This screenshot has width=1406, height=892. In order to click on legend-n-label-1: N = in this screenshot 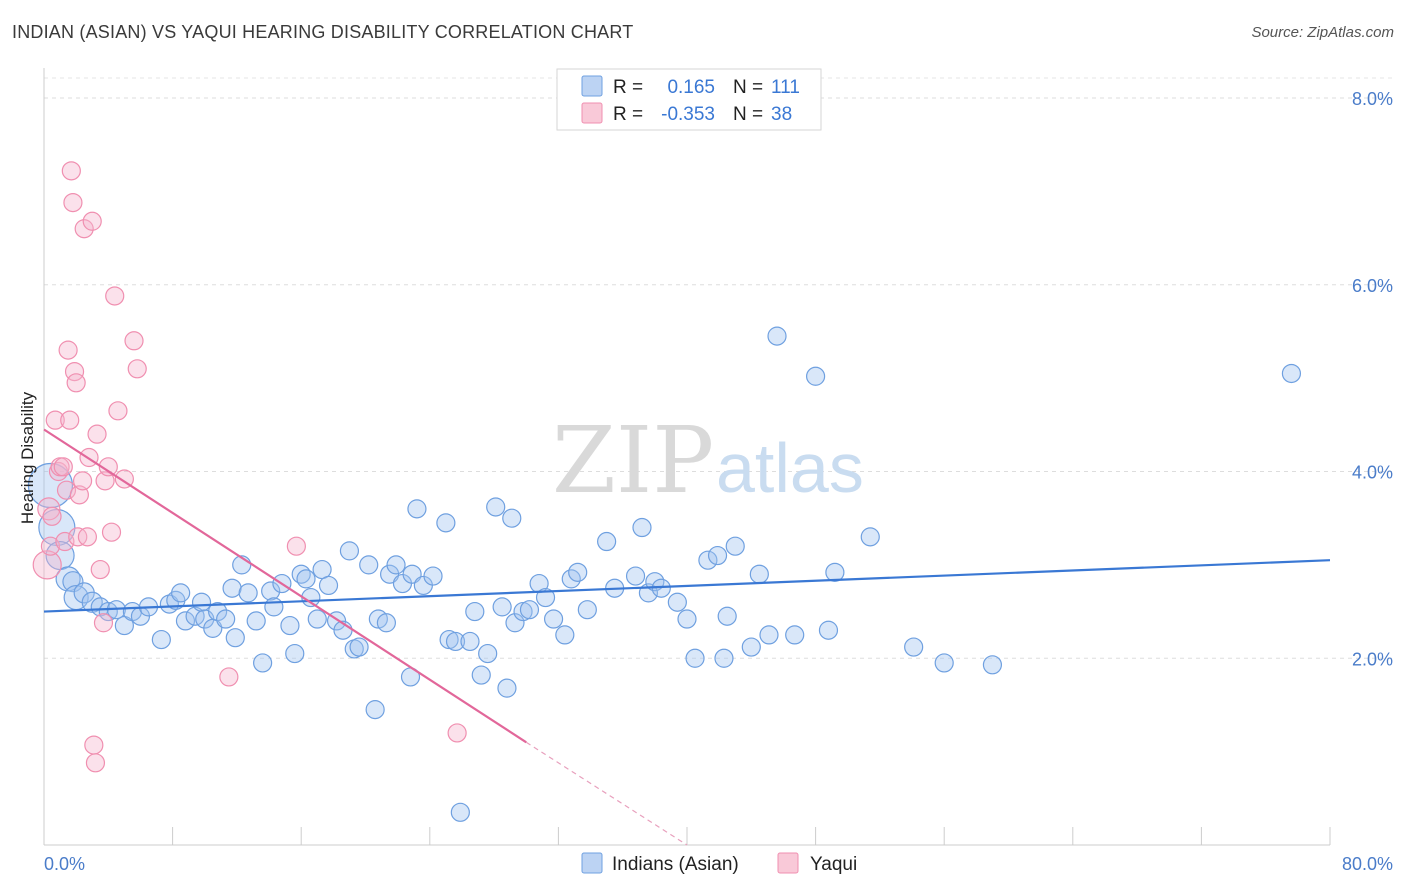, I will do `click(748, 87)`.